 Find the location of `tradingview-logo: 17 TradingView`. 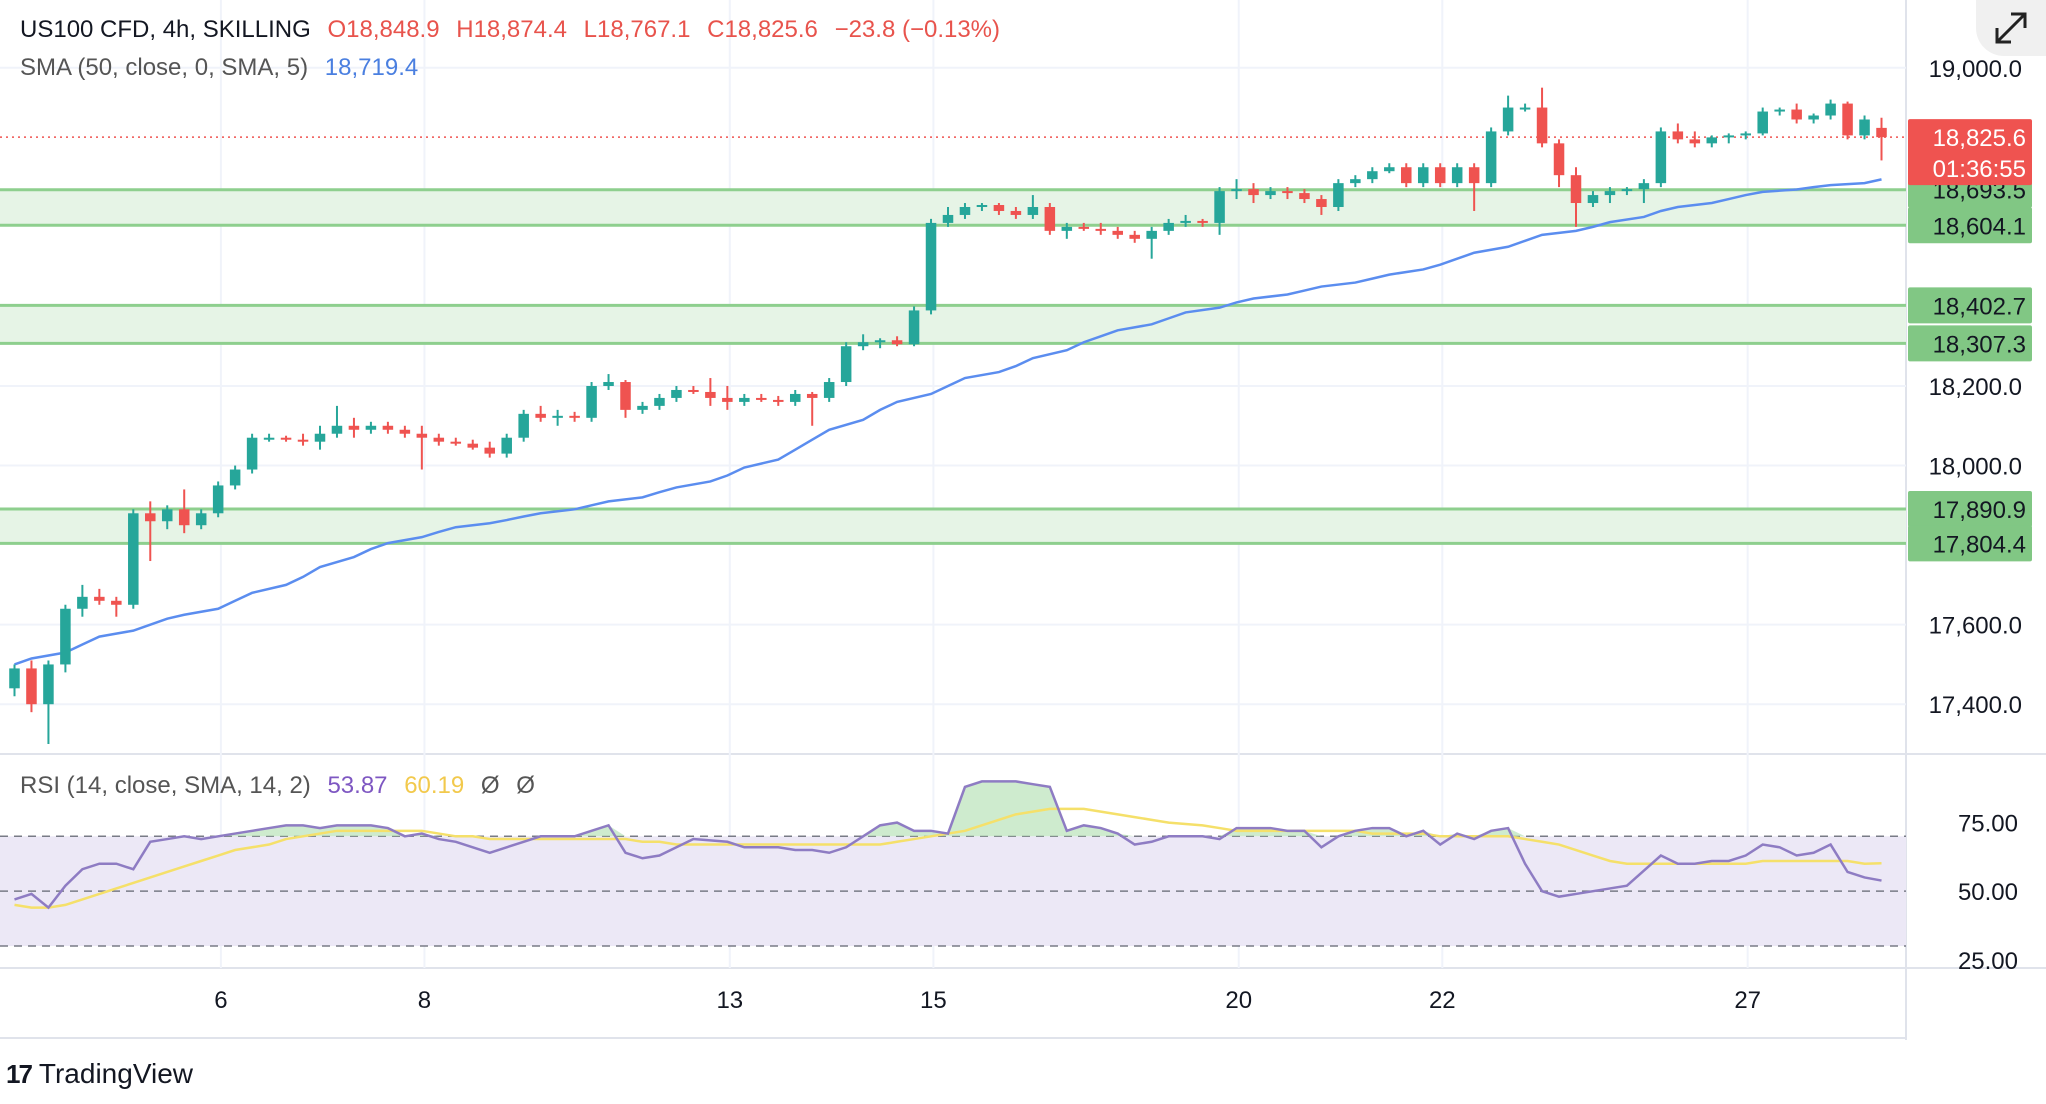

tradingview-logo: 17 TradingView is located at coordinates (99, 1074).